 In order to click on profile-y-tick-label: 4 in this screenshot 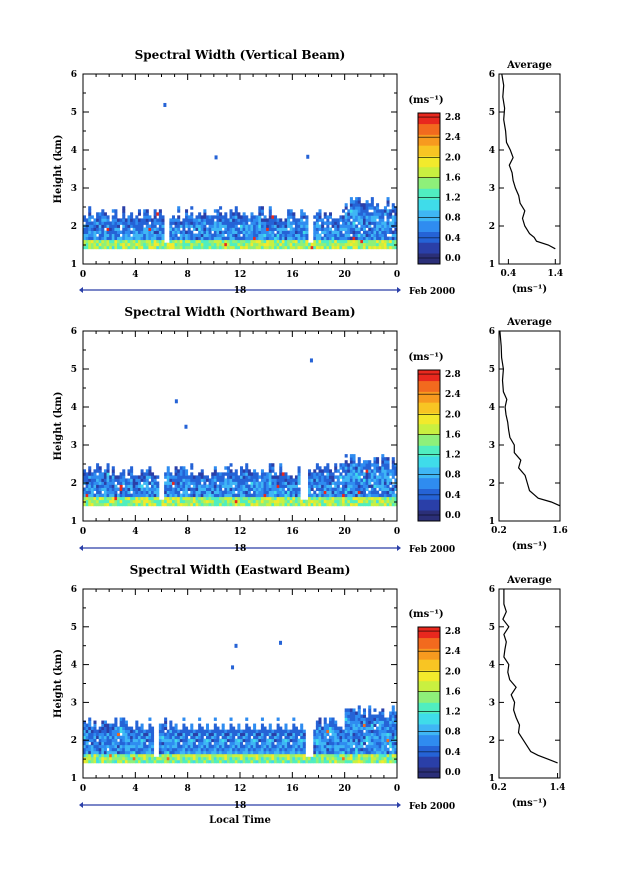, I will do `click(492, 408)`.